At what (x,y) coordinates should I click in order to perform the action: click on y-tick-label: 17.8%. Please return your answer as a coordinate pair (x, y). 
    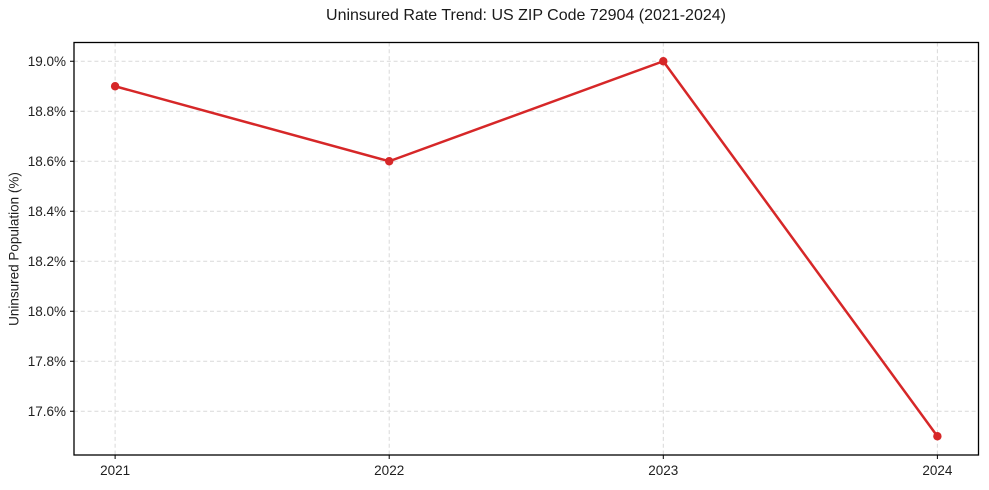
    Looking at the image, I should click on (47, 361).